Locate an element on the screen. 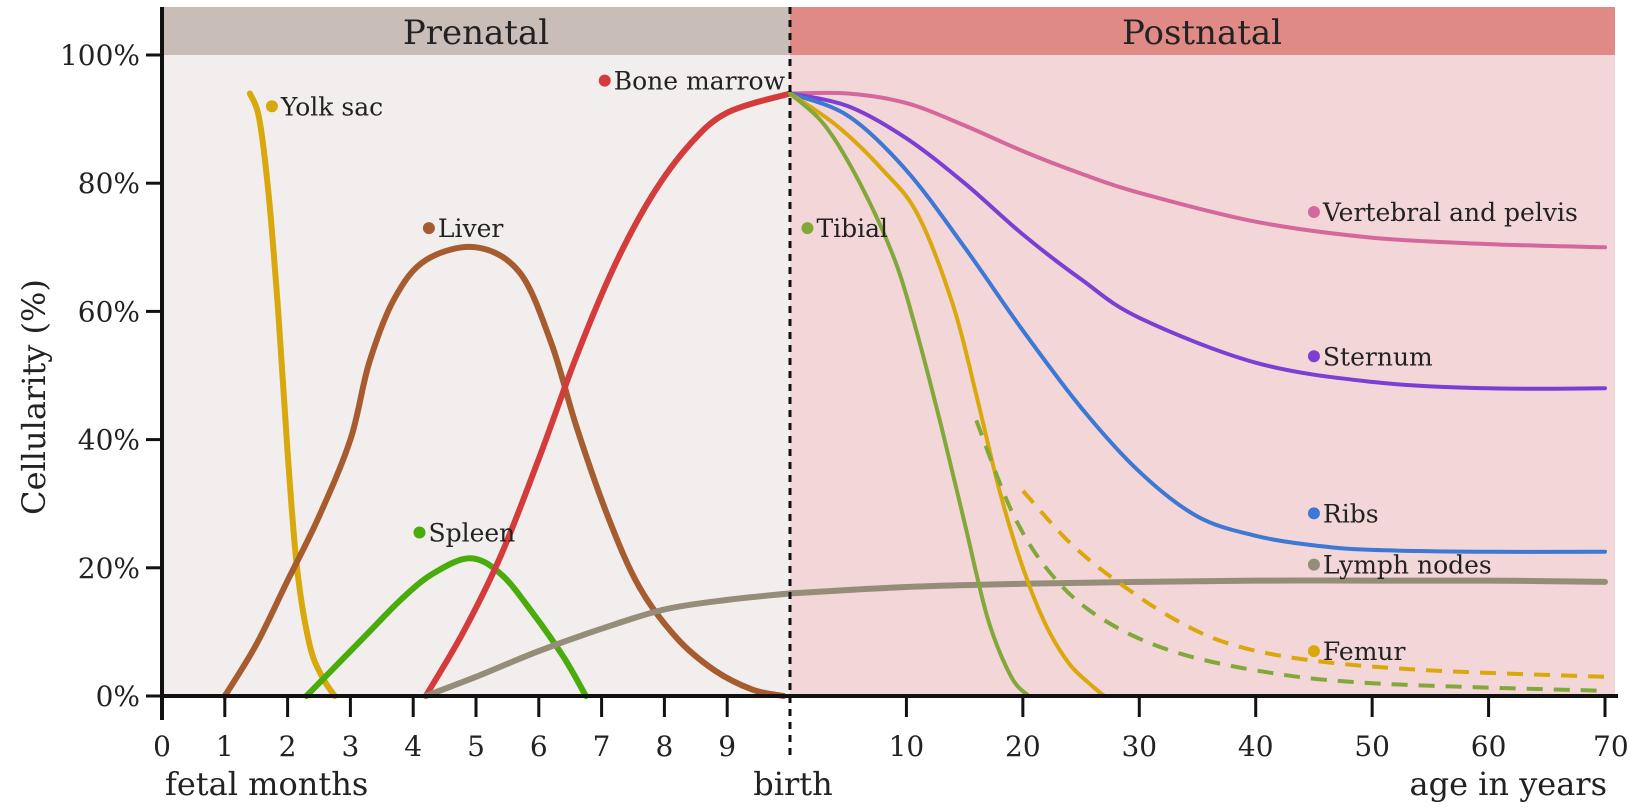 The width and height of the screenshot is (1630, 808). series-line-femur-postnatal is located at coordinates (947, 394).